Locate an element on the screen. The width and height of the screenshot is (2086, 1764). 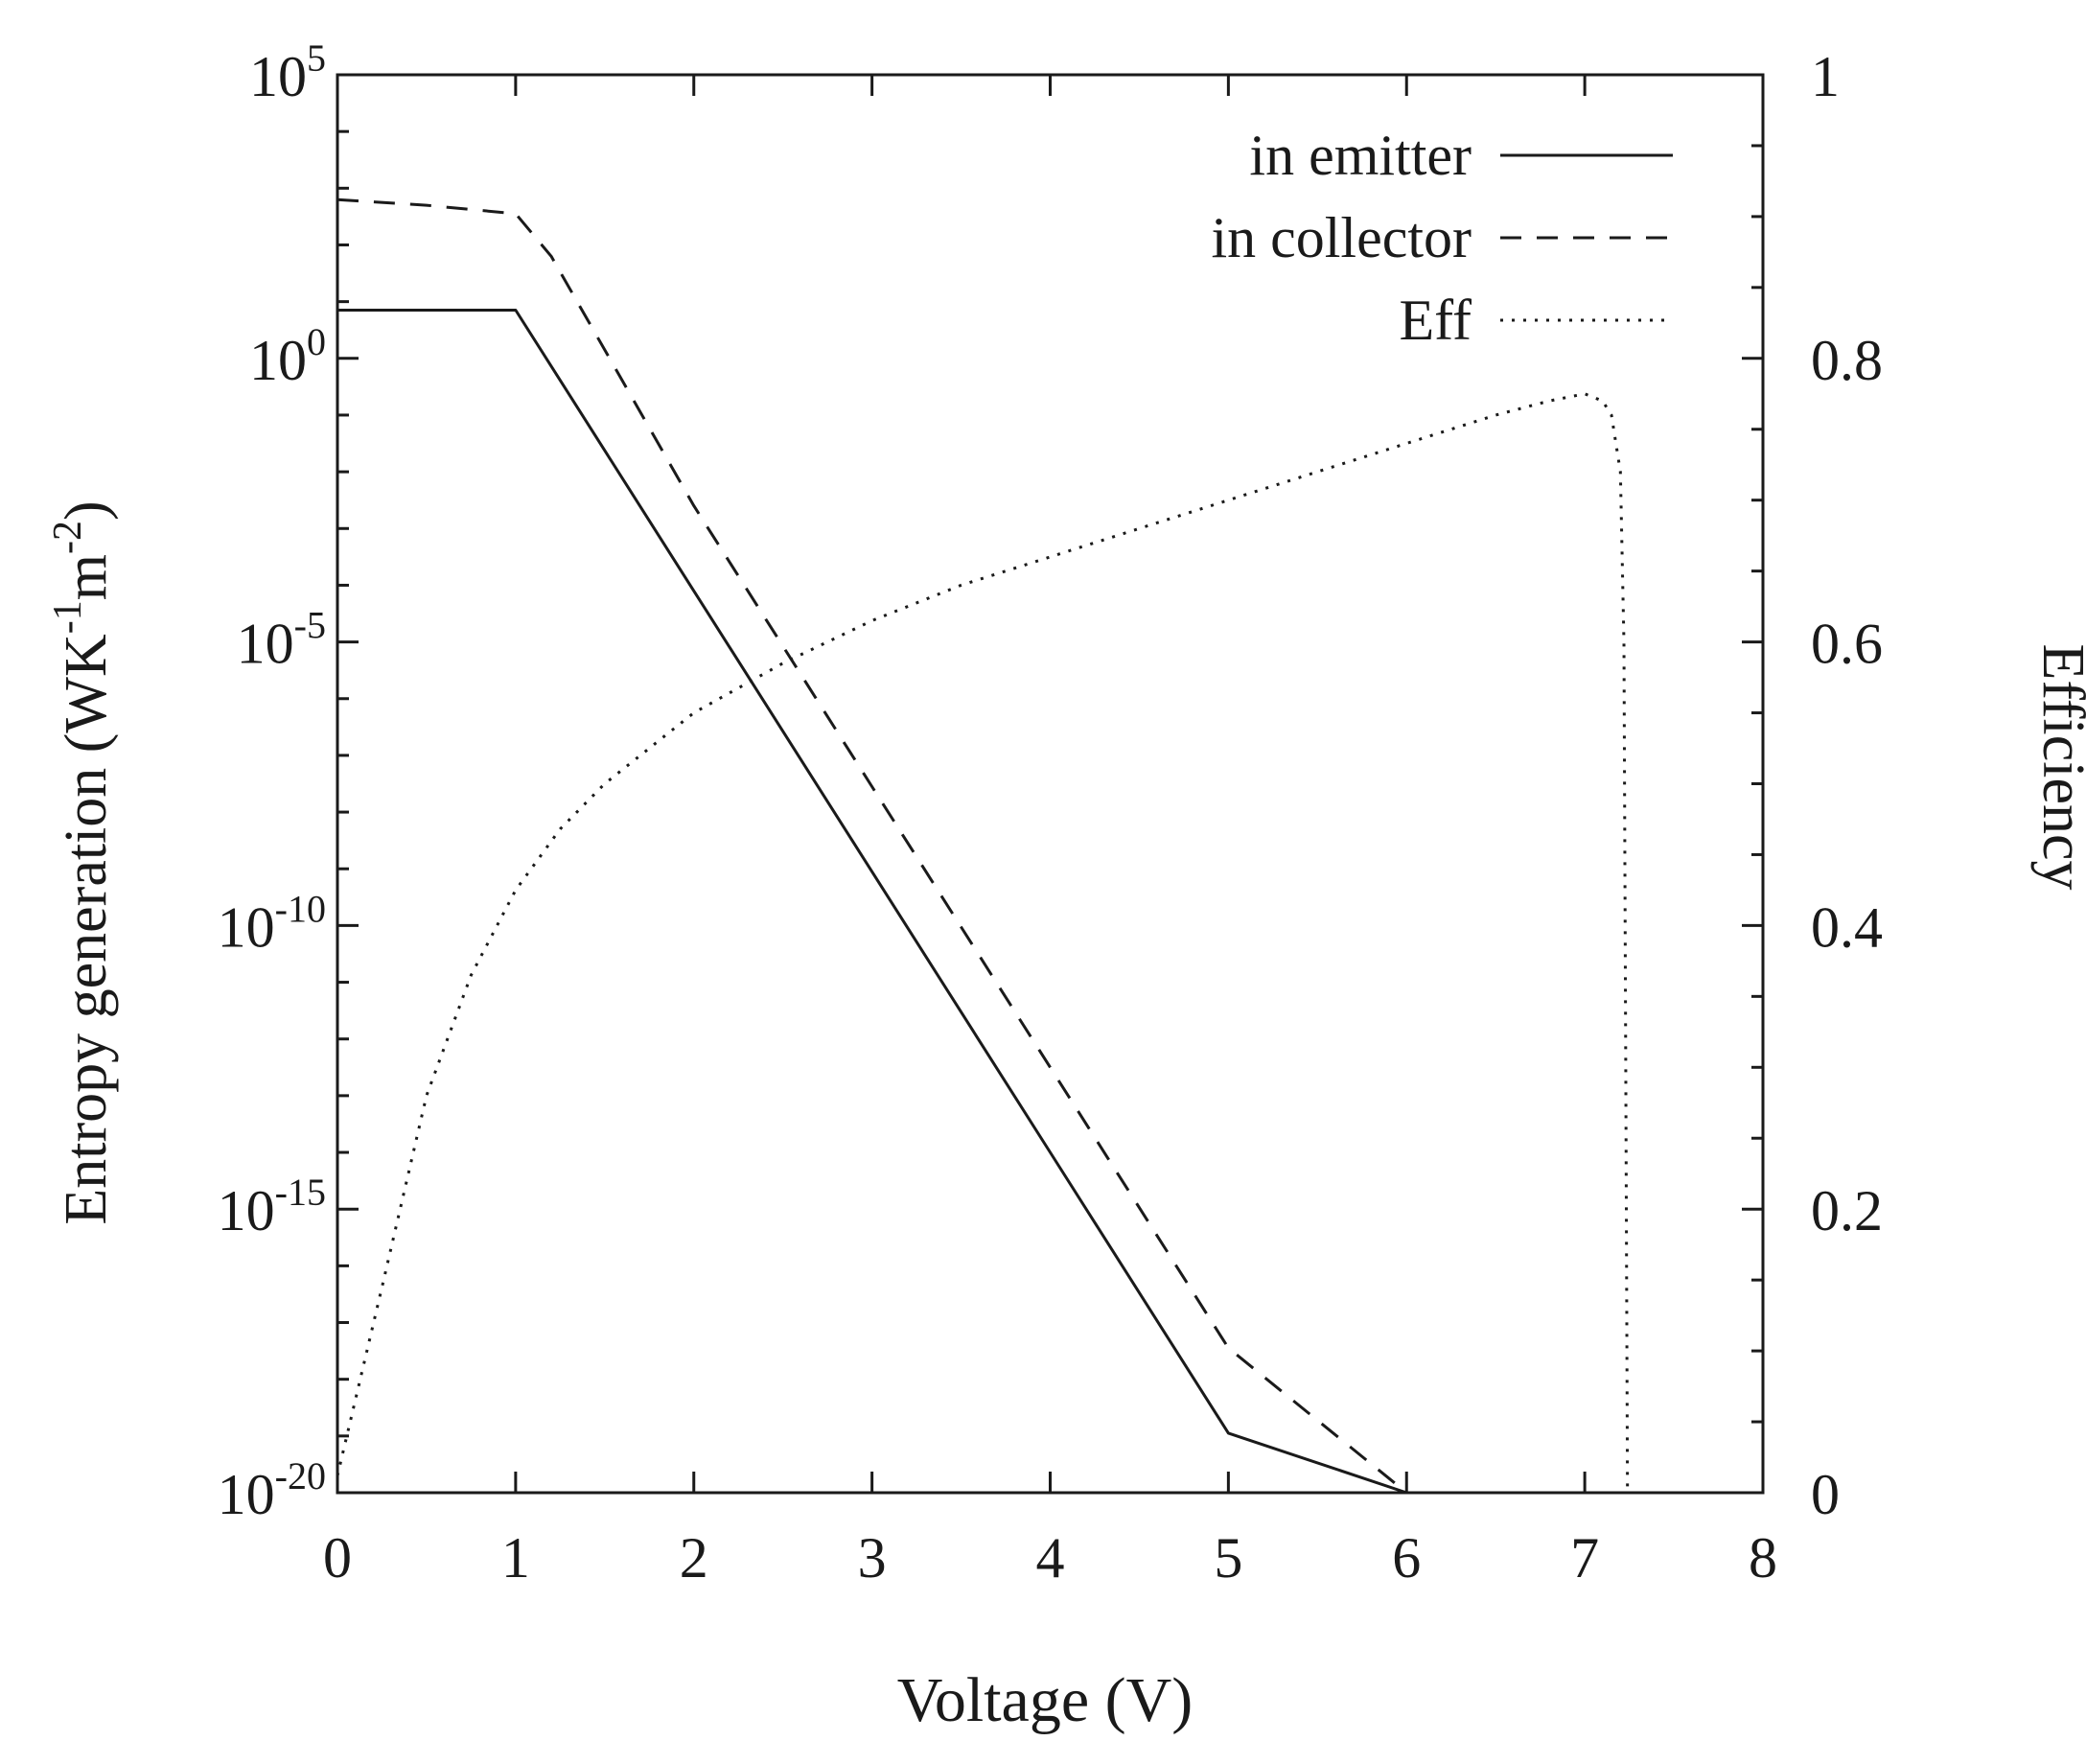
y2-axis-label: Efficiency is located at coordinates (2058, 766).